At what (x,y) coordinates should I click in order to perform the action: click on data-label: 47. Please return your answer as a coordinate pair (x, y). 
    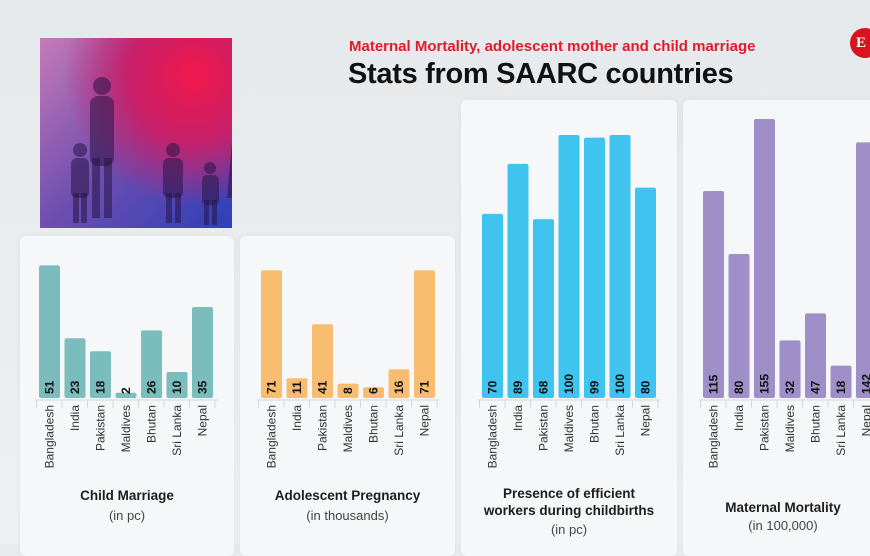
    Looking at the image, I should click on (816, 387).